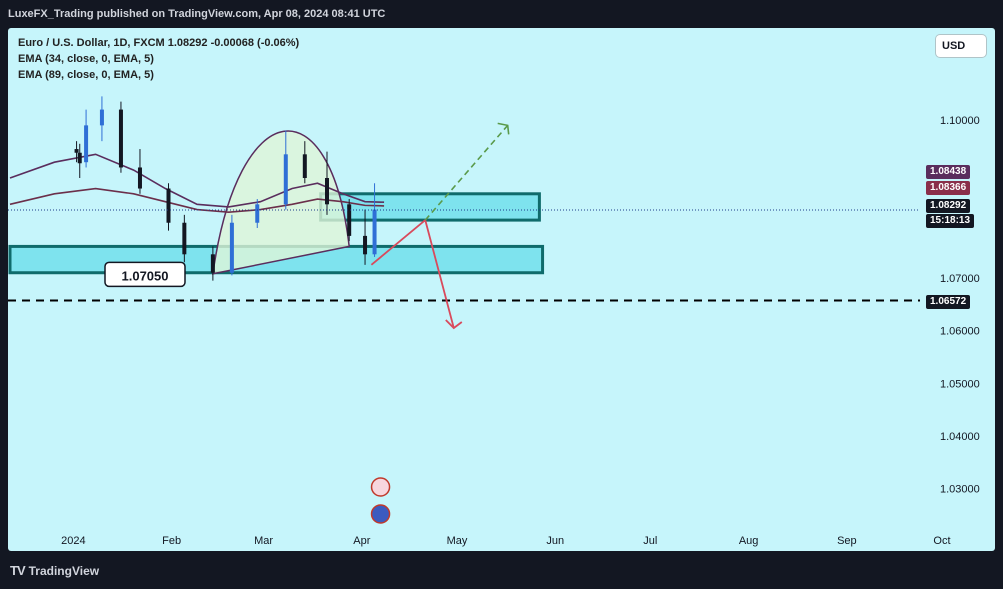  Describe the element at coordinates (961, 46) in the screenshot. I see `currency-button: USD` at that location.